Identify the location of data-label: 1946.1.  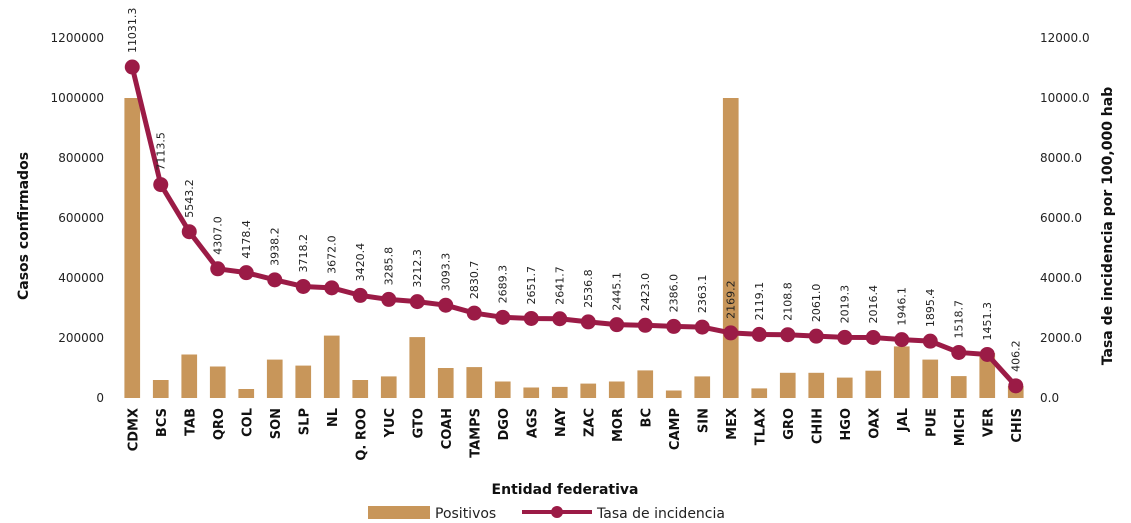
(902, 306).